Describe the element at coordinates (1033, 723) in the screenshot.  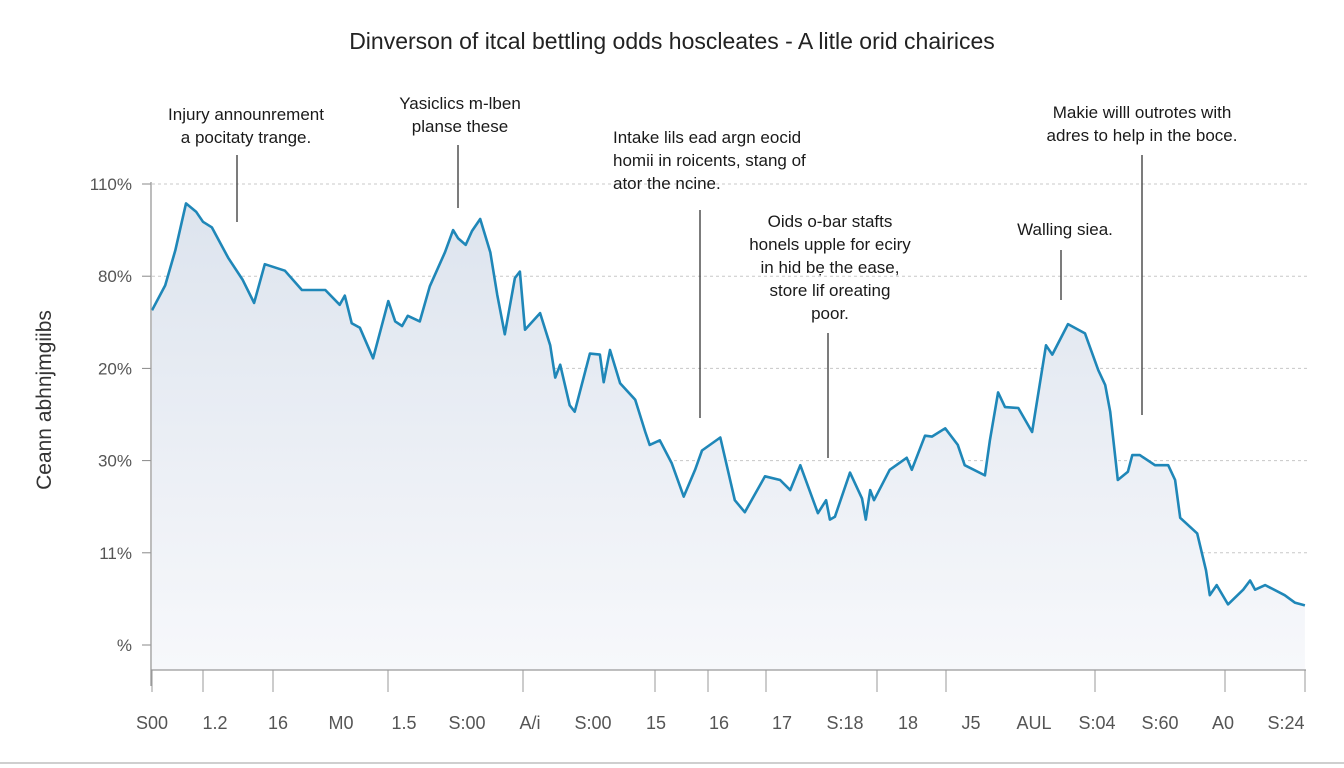
I see `x-tick-label: AUL` at that location.